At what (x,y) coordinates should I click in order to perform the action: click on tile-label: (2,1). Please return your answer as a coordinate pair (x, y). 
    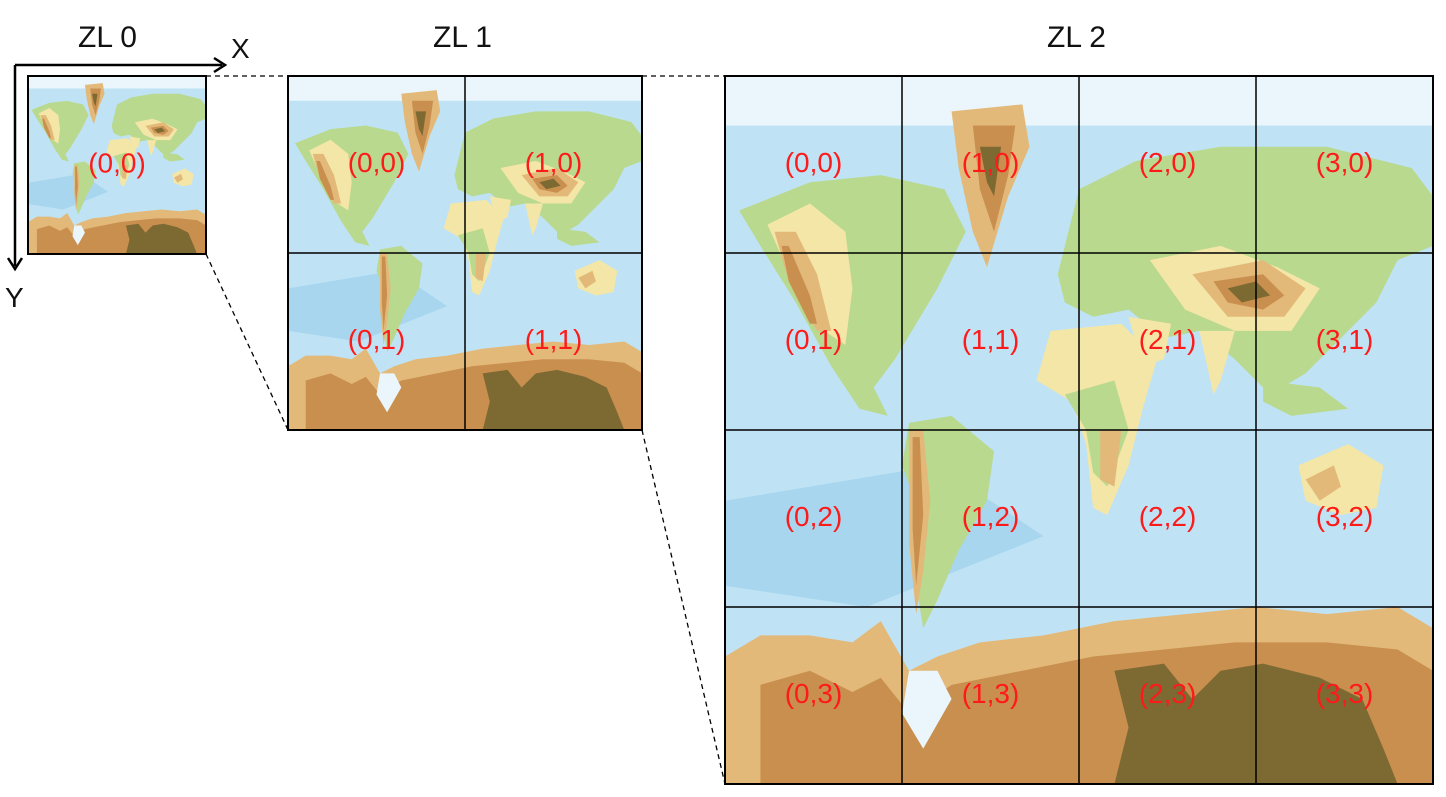
    Looking at the image, I should click on (1168, 339).